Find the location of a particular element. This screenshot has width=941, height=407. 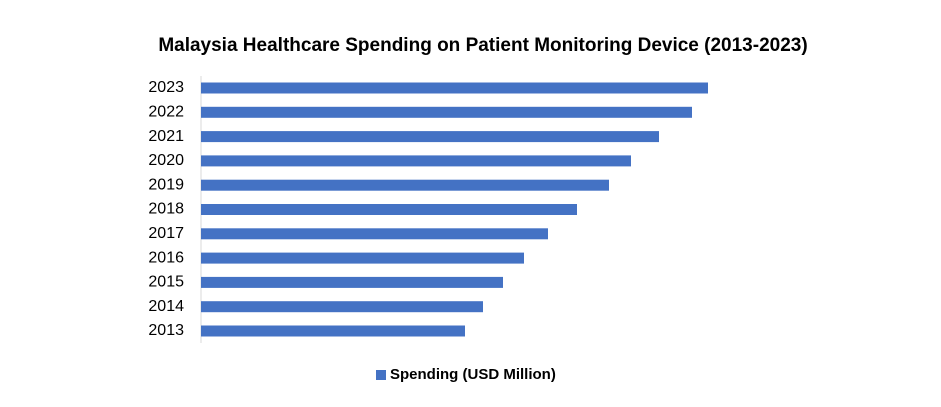

y-tick-label: 2014 is located at coordinates (166, 306).